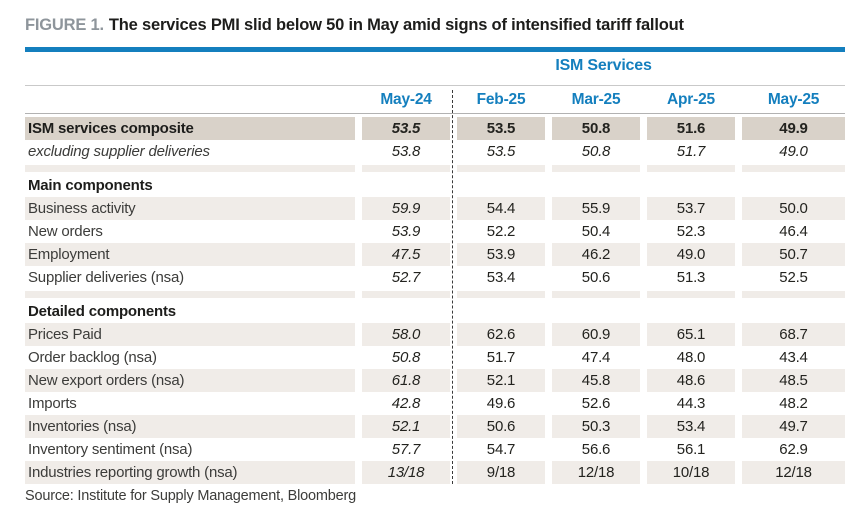 The height and width of the screenshot is (520, 865). I want to click on value-cell: 49.6, so click(501, 403).